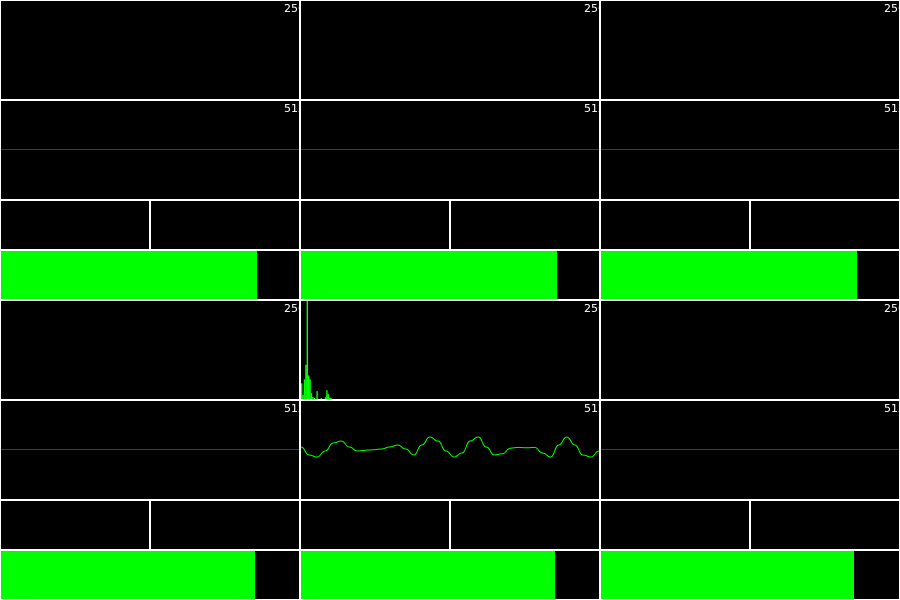  Describe the element at coordinates (150, 350) in the screenshot. I see `spectrum-panel-4: 256` at that location.